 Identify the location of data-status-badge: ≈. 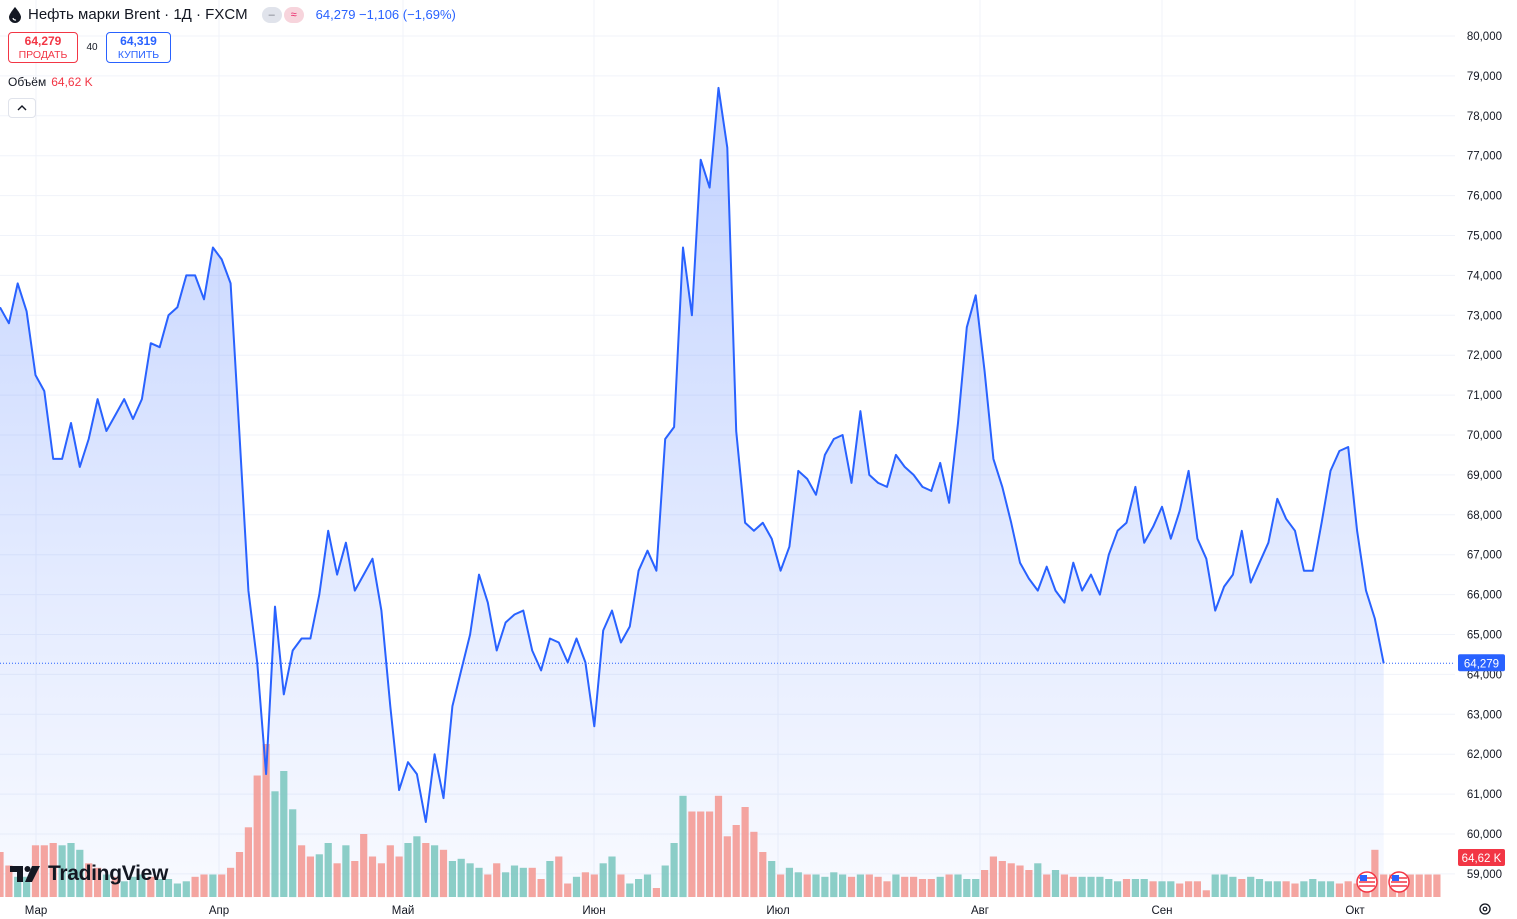
(293, 14).